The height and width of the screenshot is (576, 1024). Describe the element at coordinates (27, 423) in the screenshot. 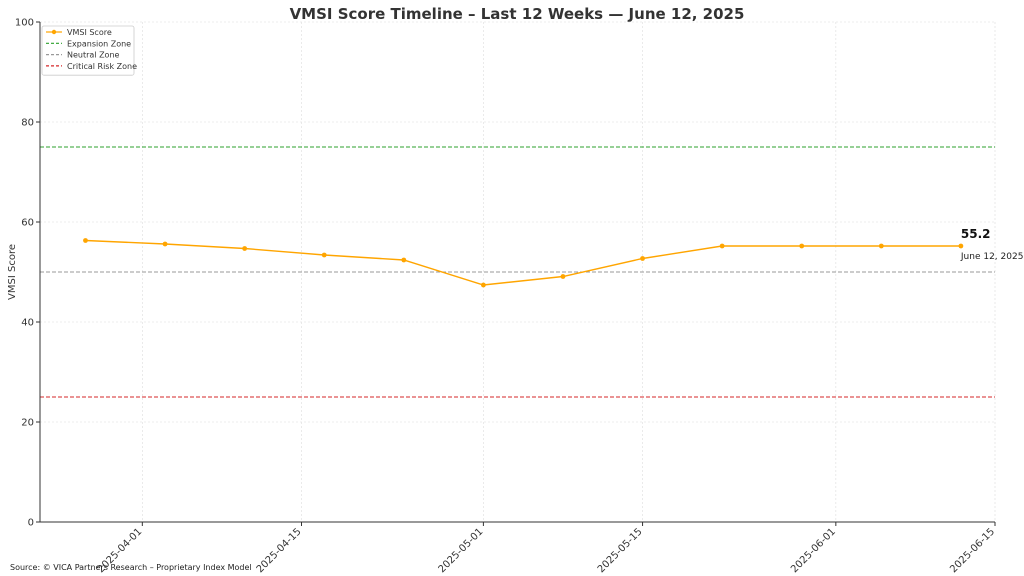

I see `y-tick-label: 20` at that location.